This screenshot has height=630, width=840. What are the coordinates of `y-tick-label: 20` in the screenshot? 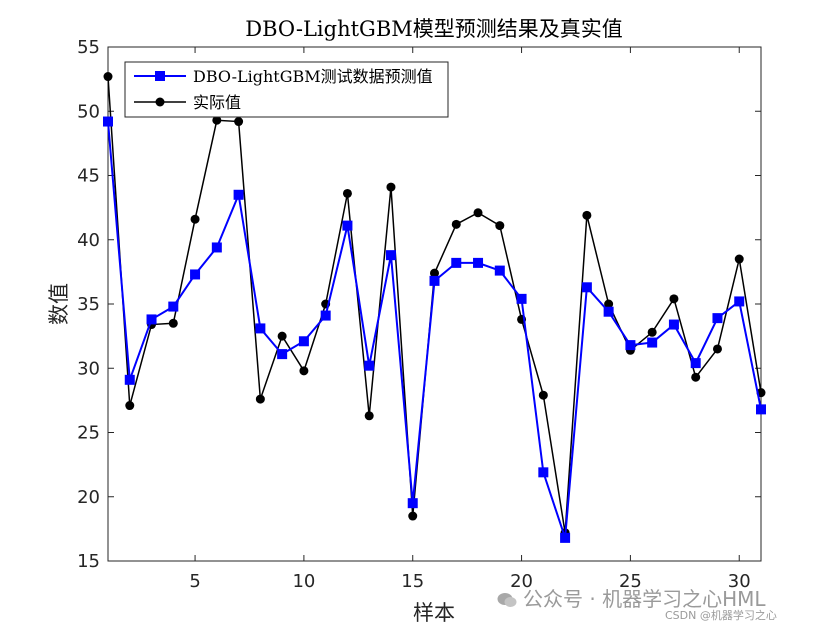 It's located at (88, 497).